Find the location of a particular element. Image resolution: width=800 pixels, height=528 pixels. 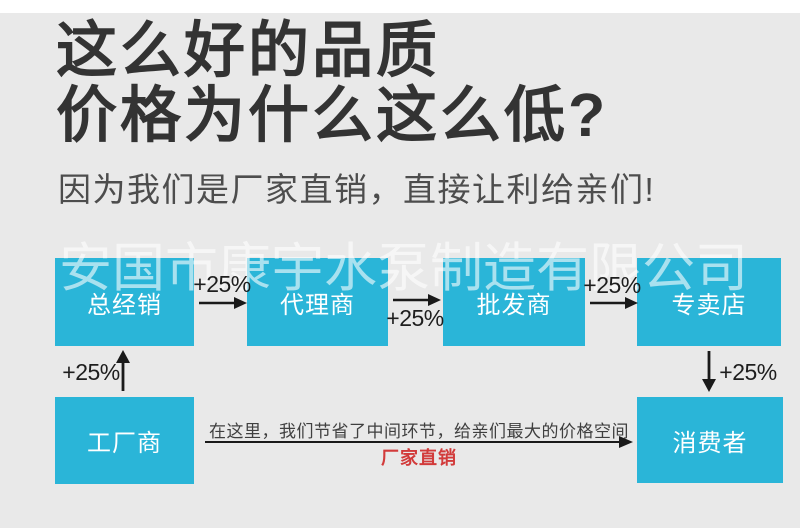

markup-label-wholesaler-to-store: +25% is located at coordinates (612, 285).